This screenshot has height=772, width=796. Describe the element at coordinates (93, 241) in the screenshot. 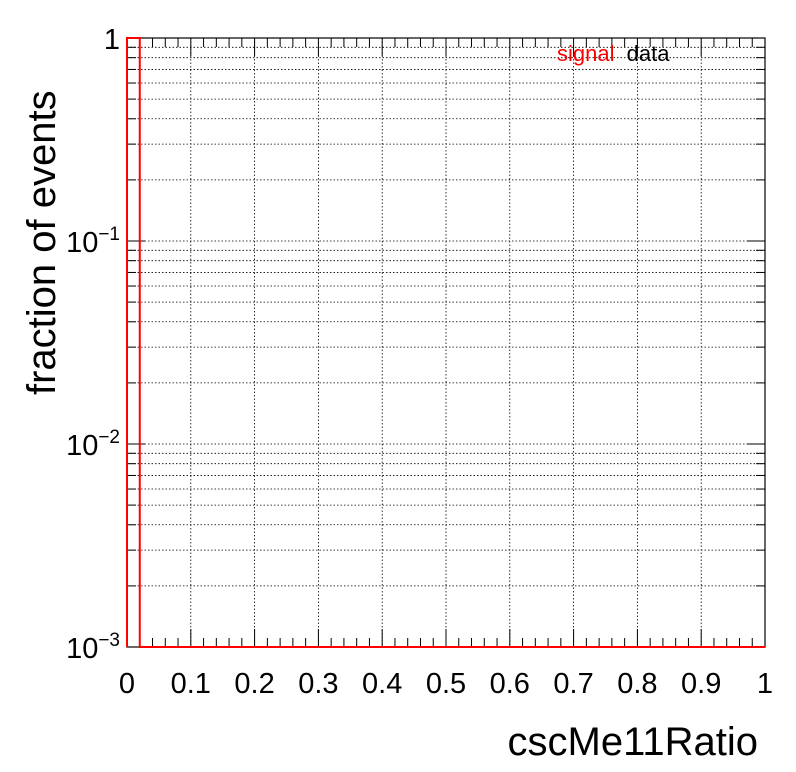

I see `y-tick-label: 10⁻¹` at that location.